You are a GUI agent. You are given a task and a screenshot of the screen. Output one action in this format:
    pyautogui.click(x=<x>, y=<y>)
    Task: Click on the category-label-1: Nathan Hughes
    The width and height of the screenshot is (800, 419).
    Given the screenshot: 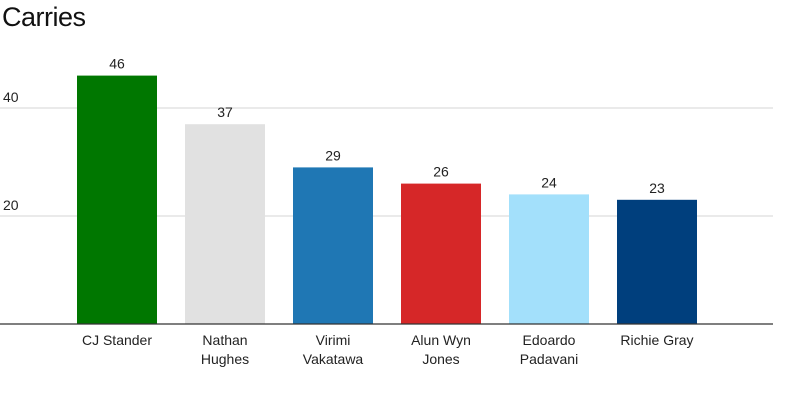 What is the action you would take?
    pyautogui.click(x=225, y=349)
    